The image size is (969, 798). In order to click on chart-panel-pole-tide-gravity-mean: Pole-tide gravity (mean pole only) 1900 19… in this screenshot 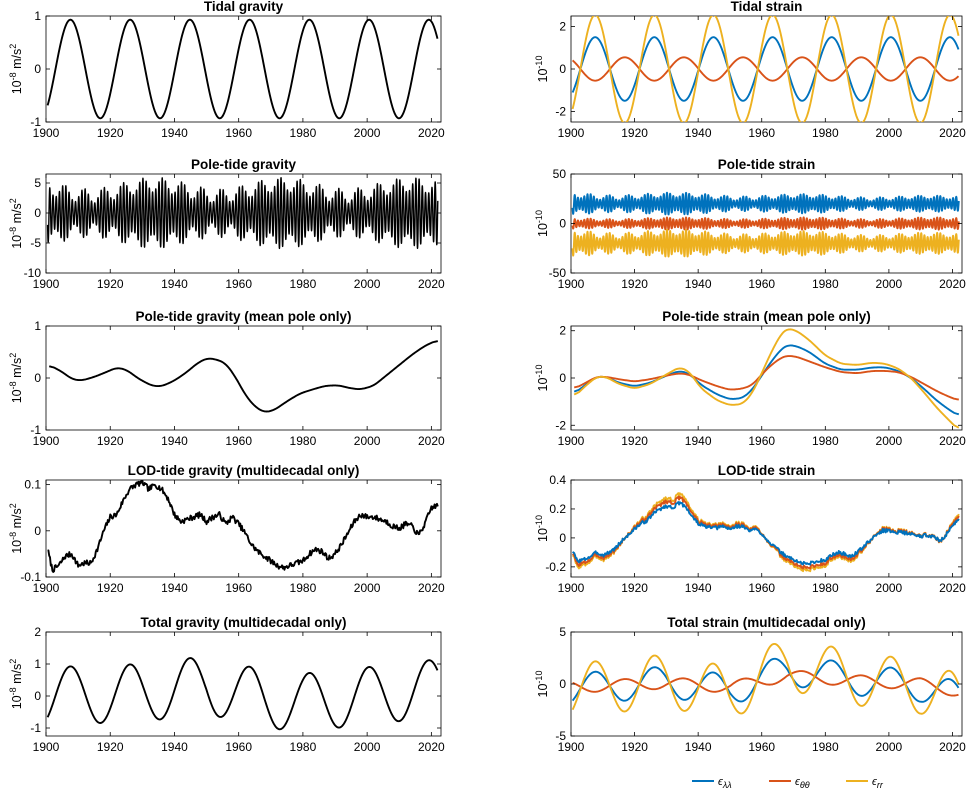, I will do `click(226, 378)`.